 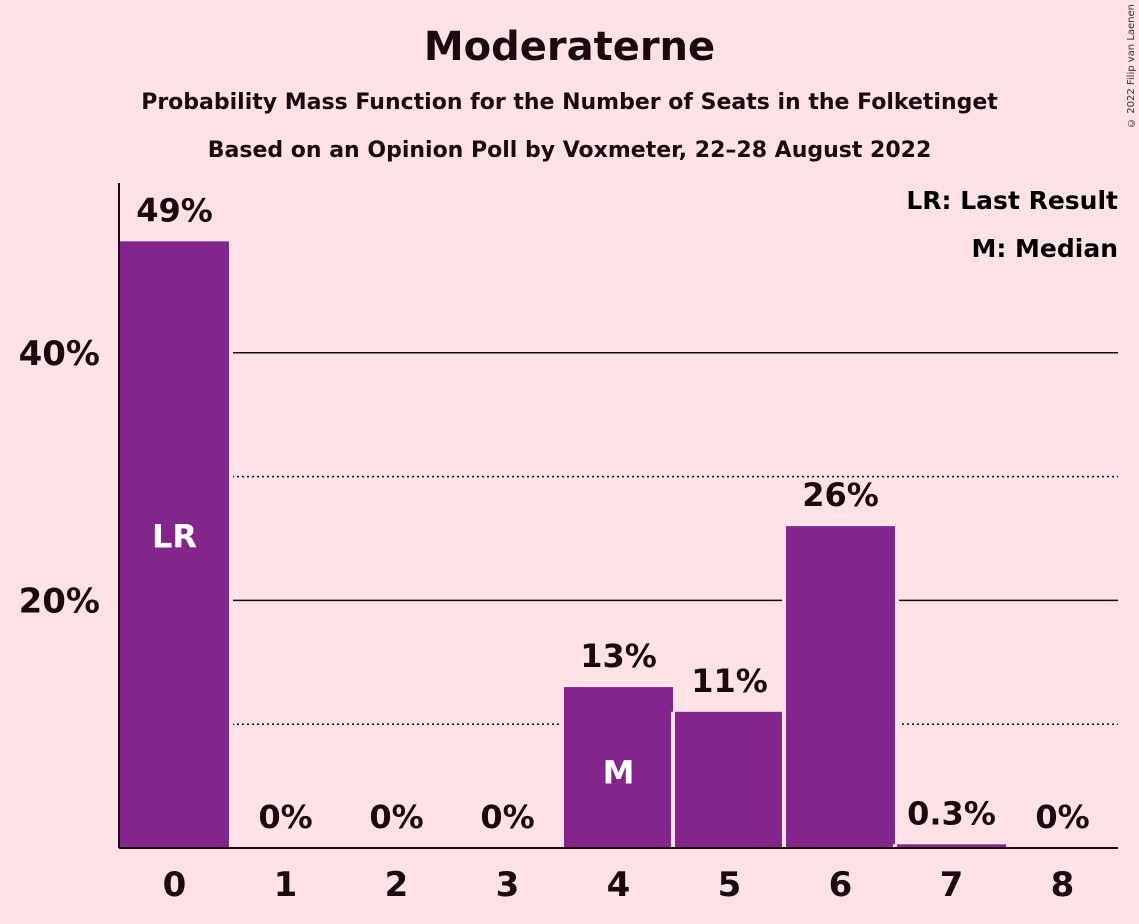 What do you see at coordinates (951, 813) in the screenshot?
I see `value-label-7: 0.3%` at bounding box center [951, 813].